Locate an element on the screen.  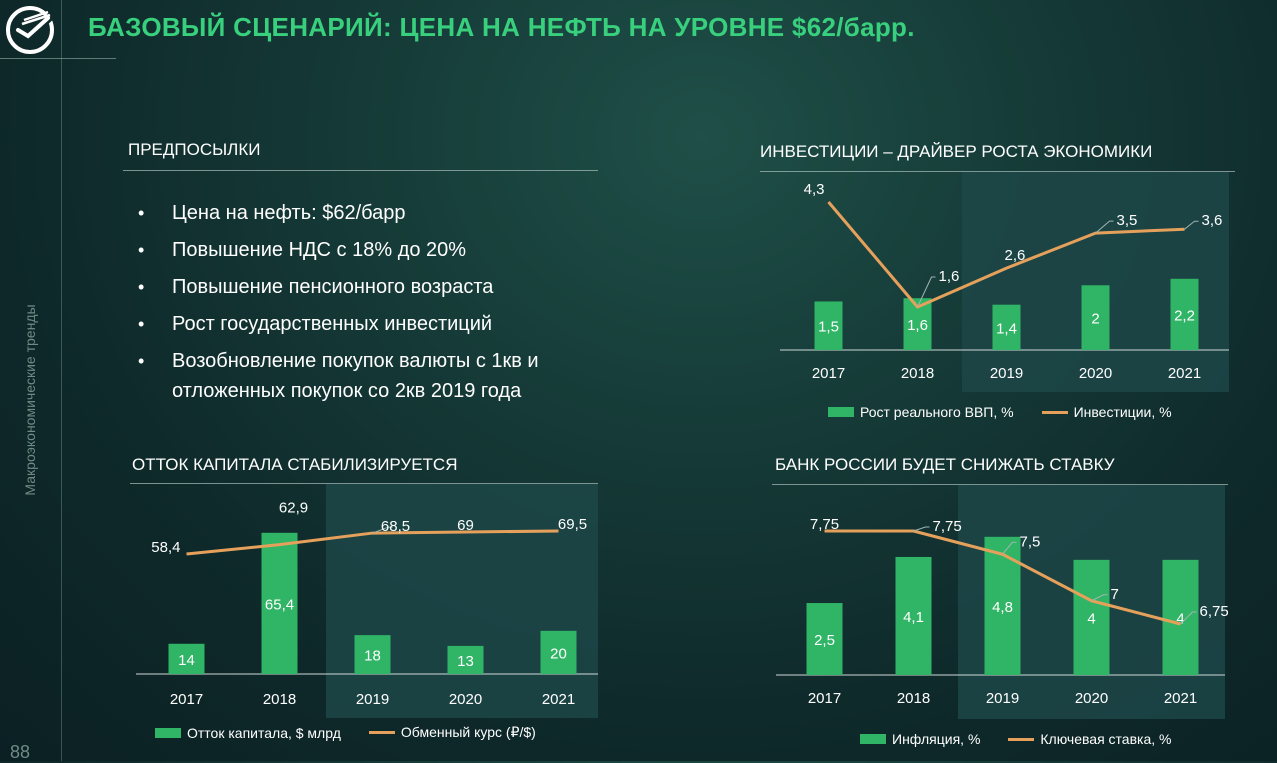
line-value-label: 3,6 is located at coordinates (1212, 220).